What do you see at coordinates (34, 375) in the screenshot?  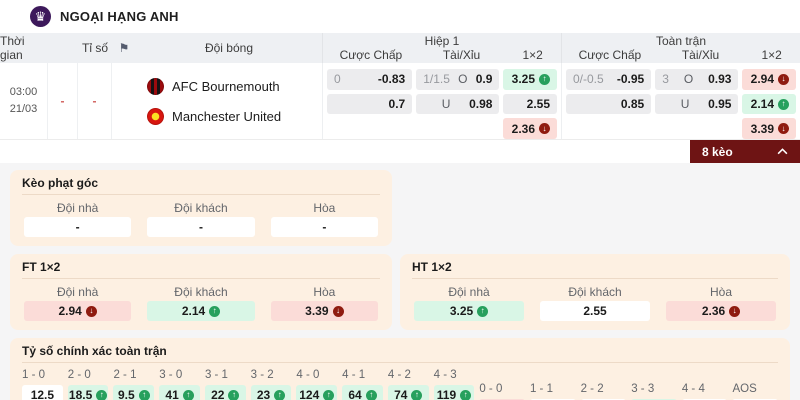 I see `score-label: 1 - 0` at bounding box center [34, 375].